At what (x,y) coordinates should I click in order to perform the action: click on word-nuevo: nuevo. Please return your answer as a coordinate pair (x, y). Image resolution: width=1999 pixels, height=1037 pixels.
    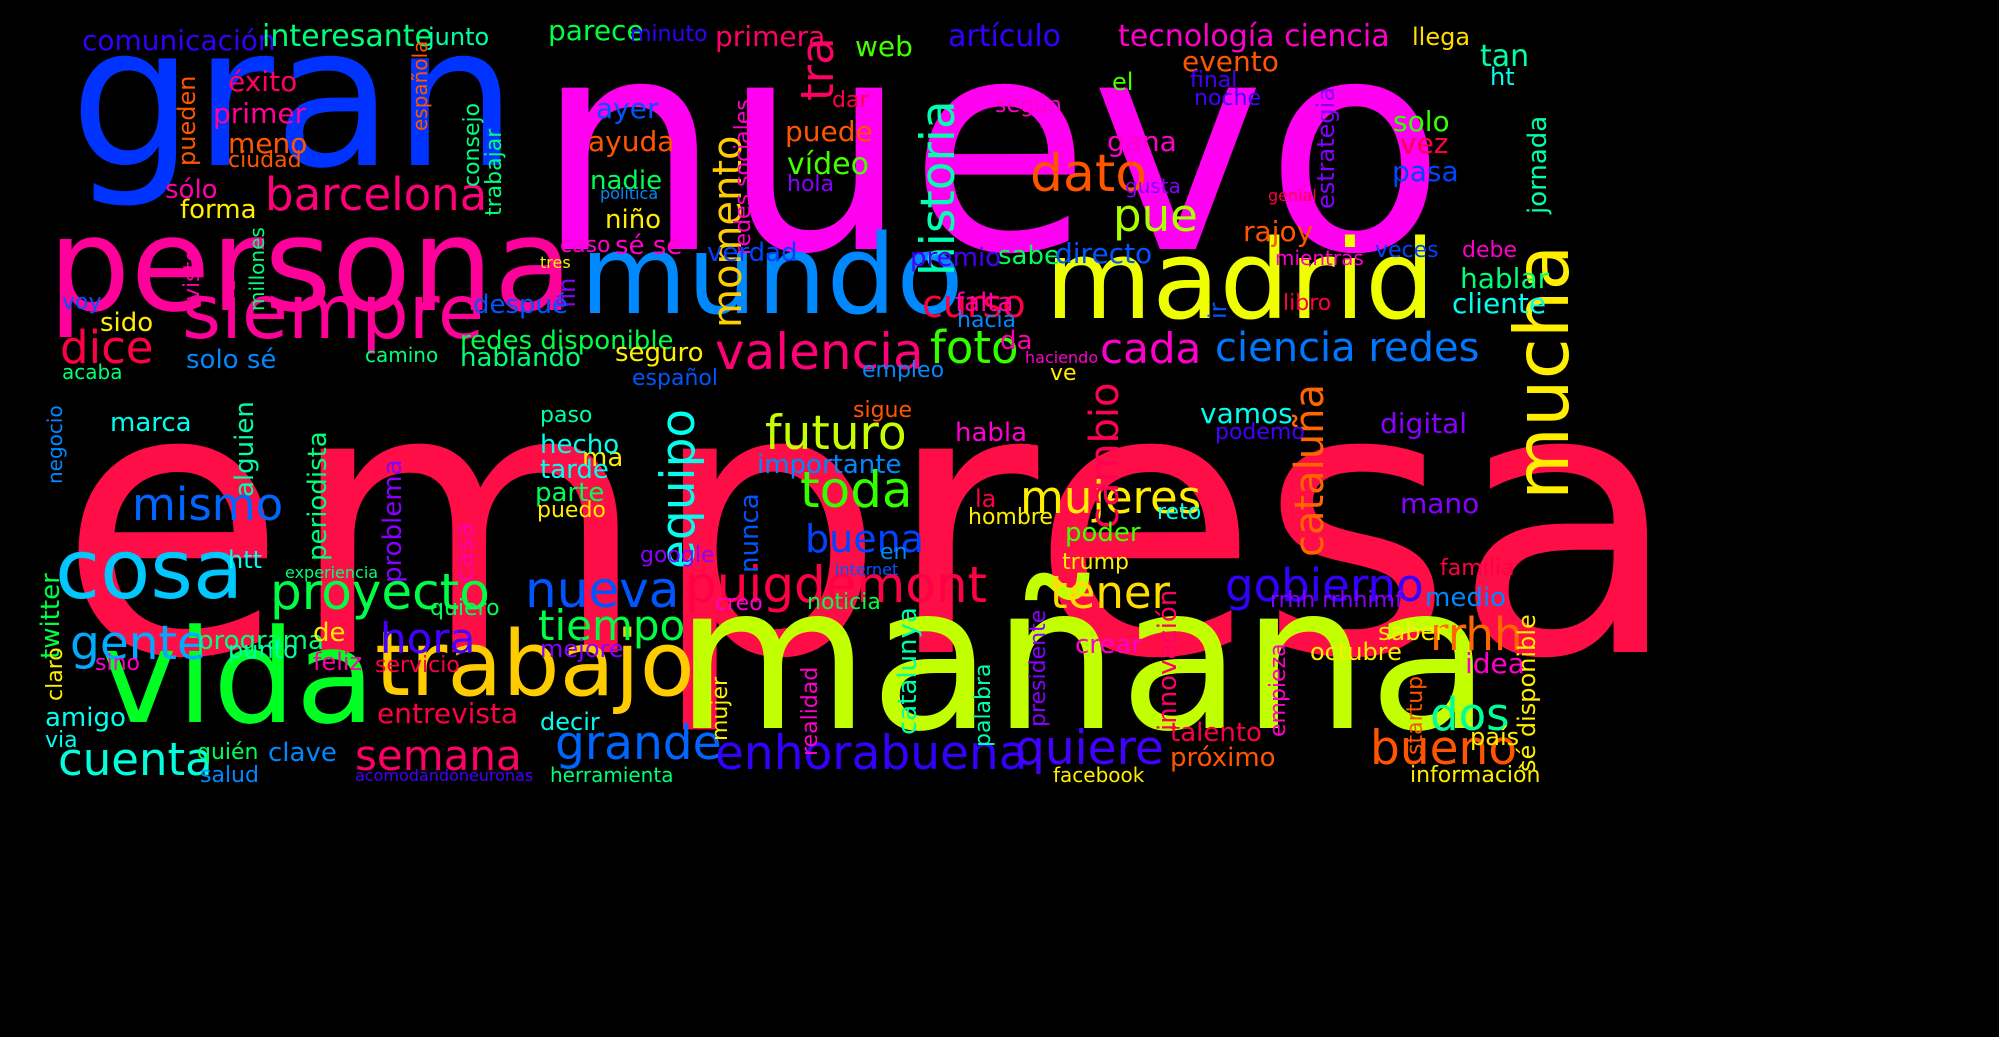
    Looking at the image, I should click on (990, 159).